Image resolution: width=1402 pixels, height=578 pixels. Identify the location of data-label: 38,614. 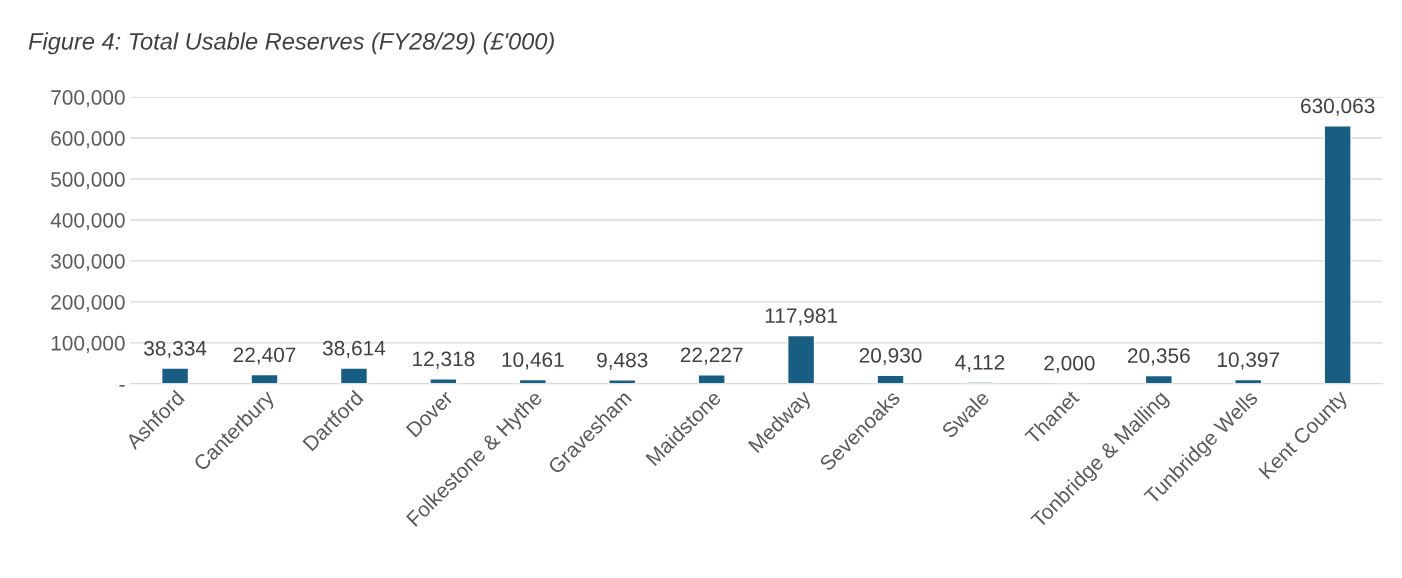
(354, 349).